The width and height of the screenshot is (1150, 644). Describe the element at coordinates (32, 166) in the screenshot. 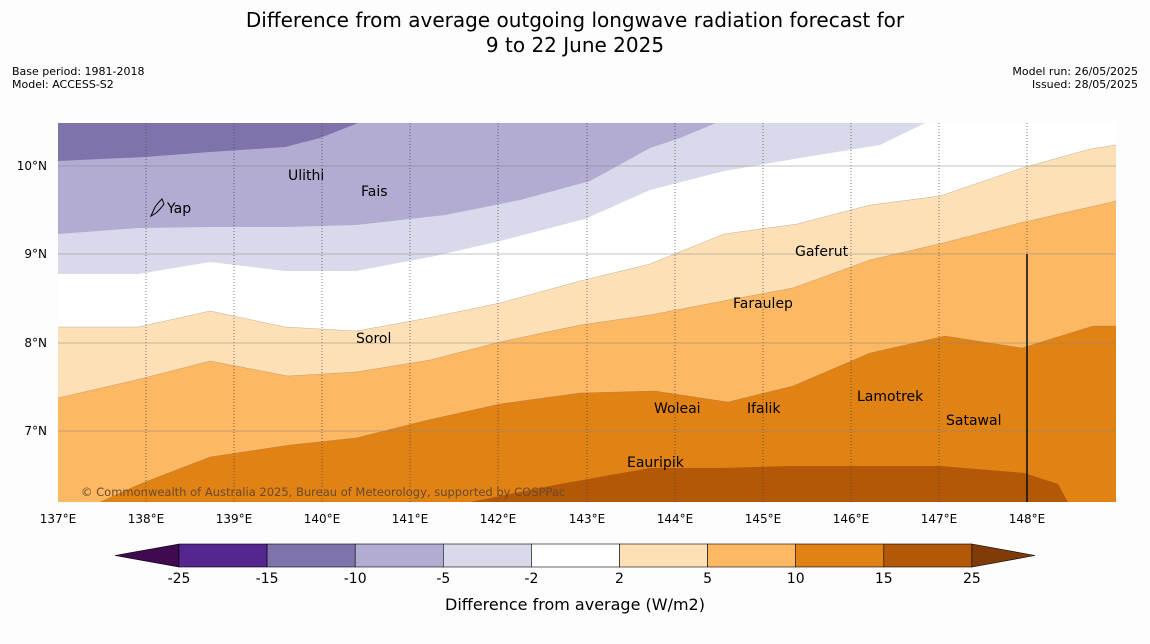

I see `lat-tick-label: 10°N` at that location.